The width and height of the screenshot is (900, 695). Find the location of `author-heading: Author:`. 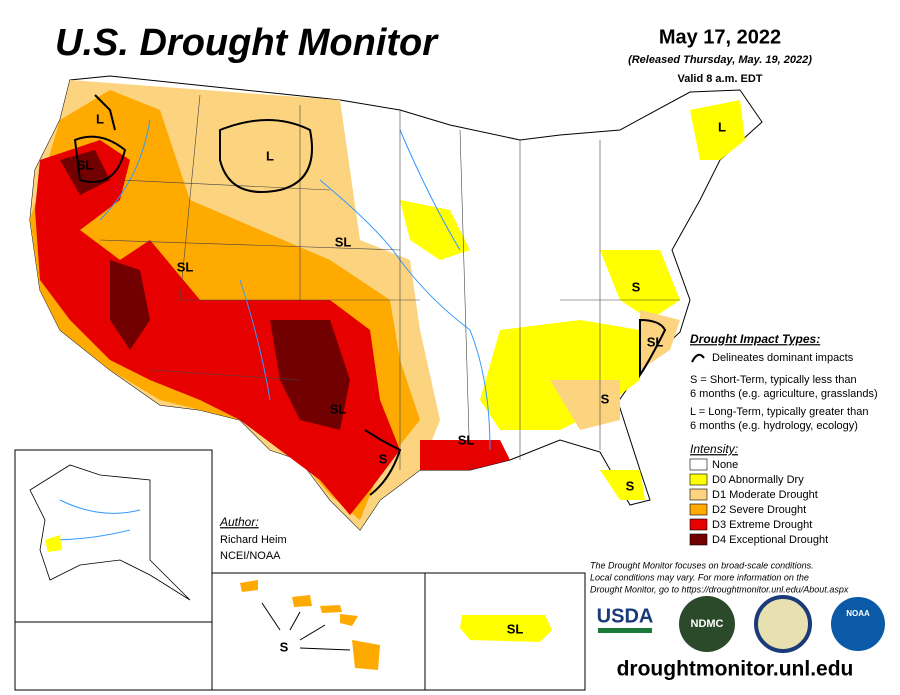

author-heading: Author: is located at coordinates (239, 522).